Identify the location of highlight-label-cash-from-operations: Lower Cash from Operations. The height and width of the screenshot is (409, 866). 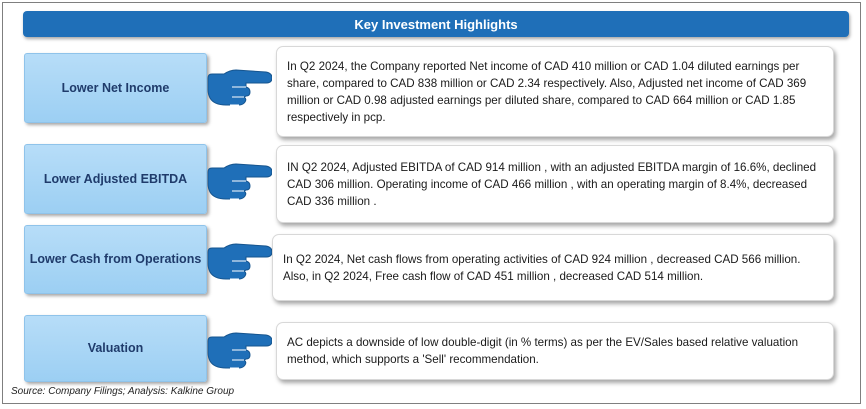
(115, 259).